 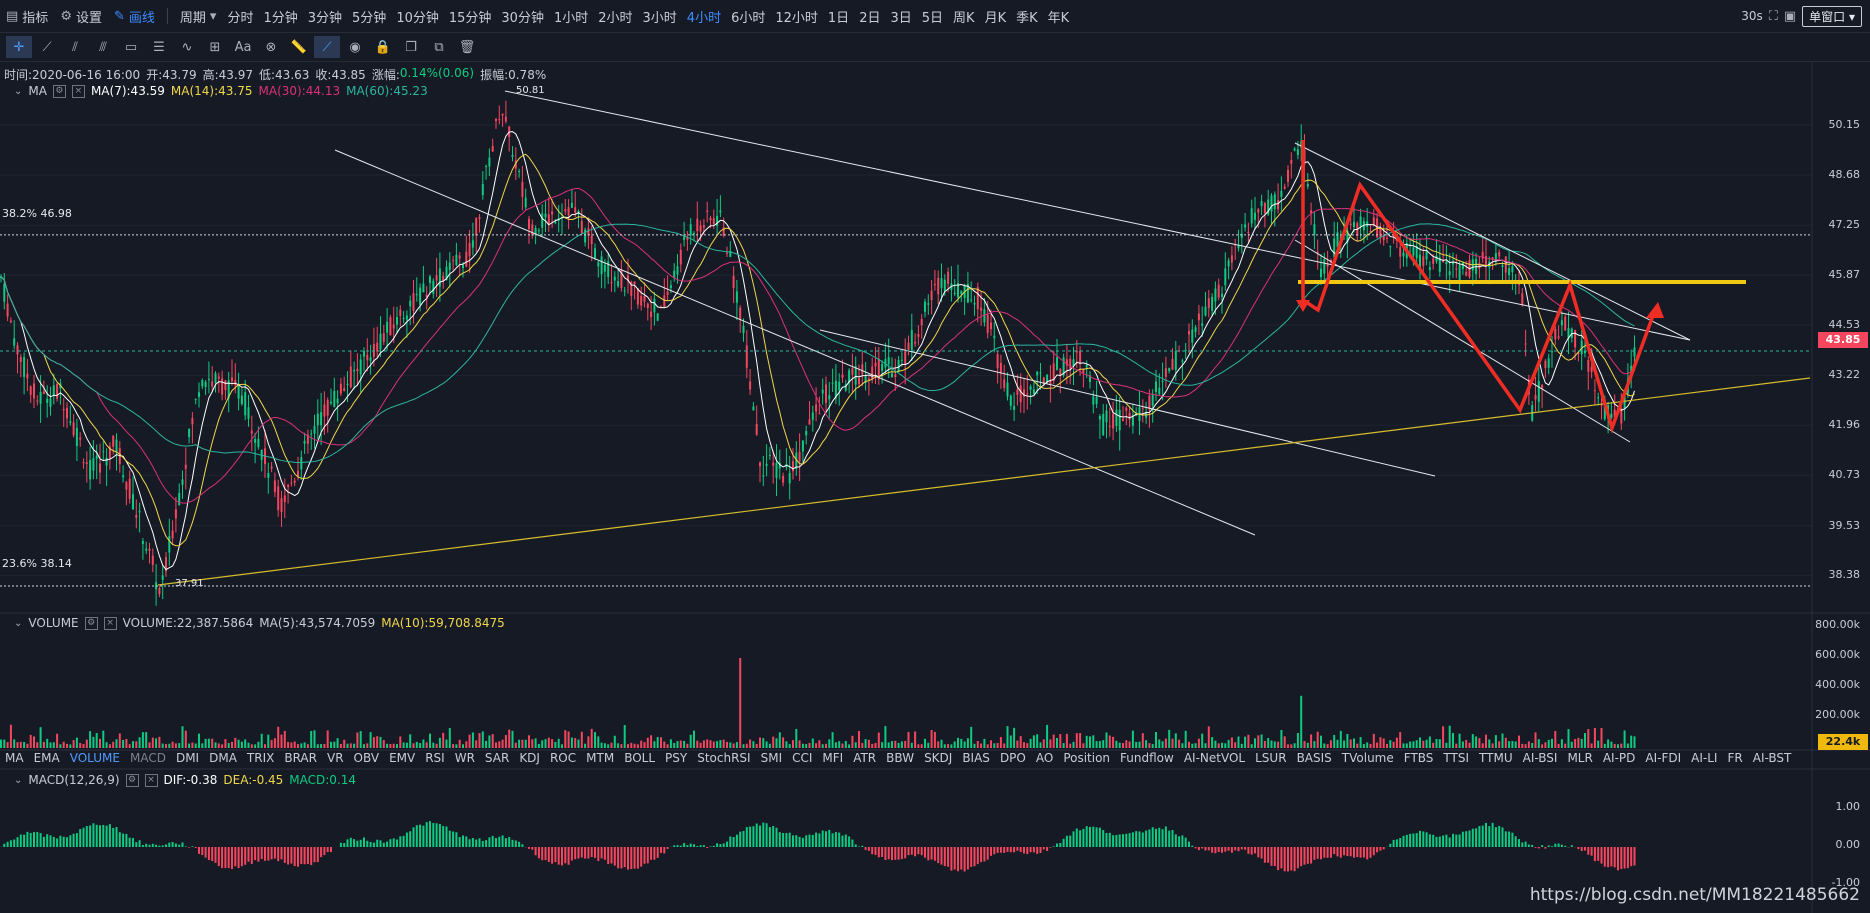 What do you see at coordinates (417, 18) in the screenshot?
I see `interval-4: 10分钟` at bounding box center [417, 18].